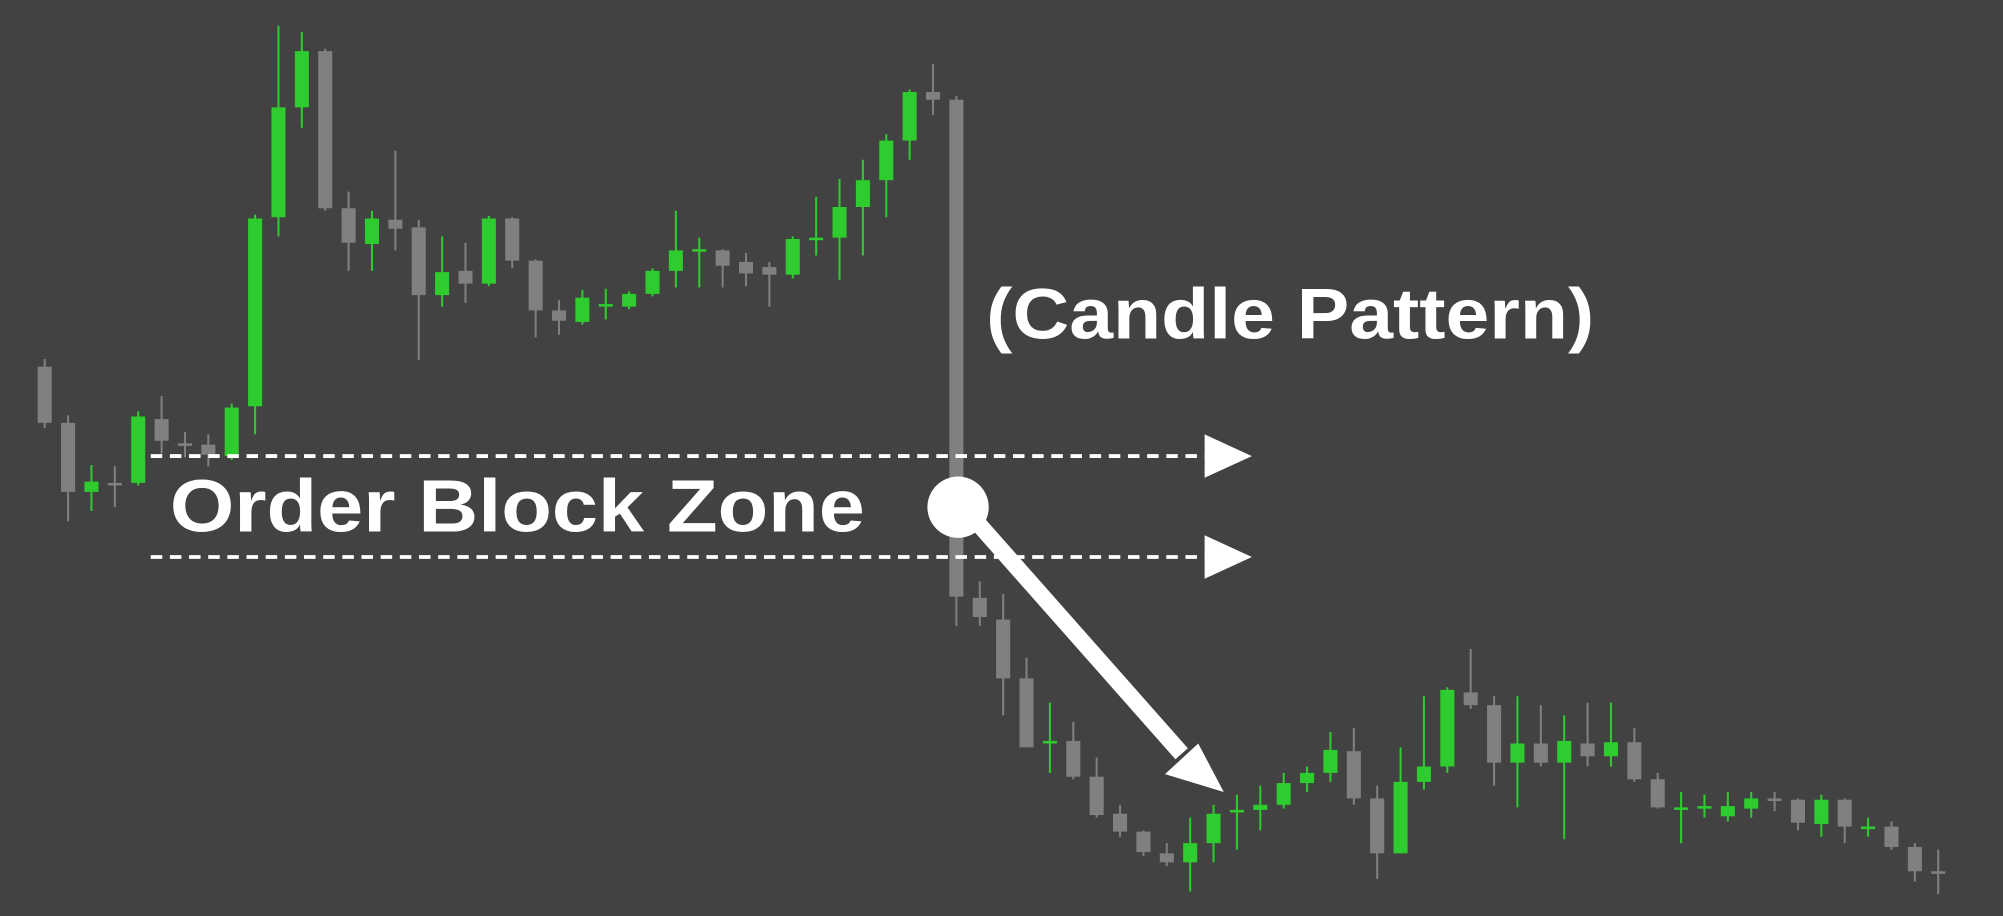  Describe the element at coordinates (1290, 315) in the screenshot. I see `annotation: (Candle Pattern)` at that location.